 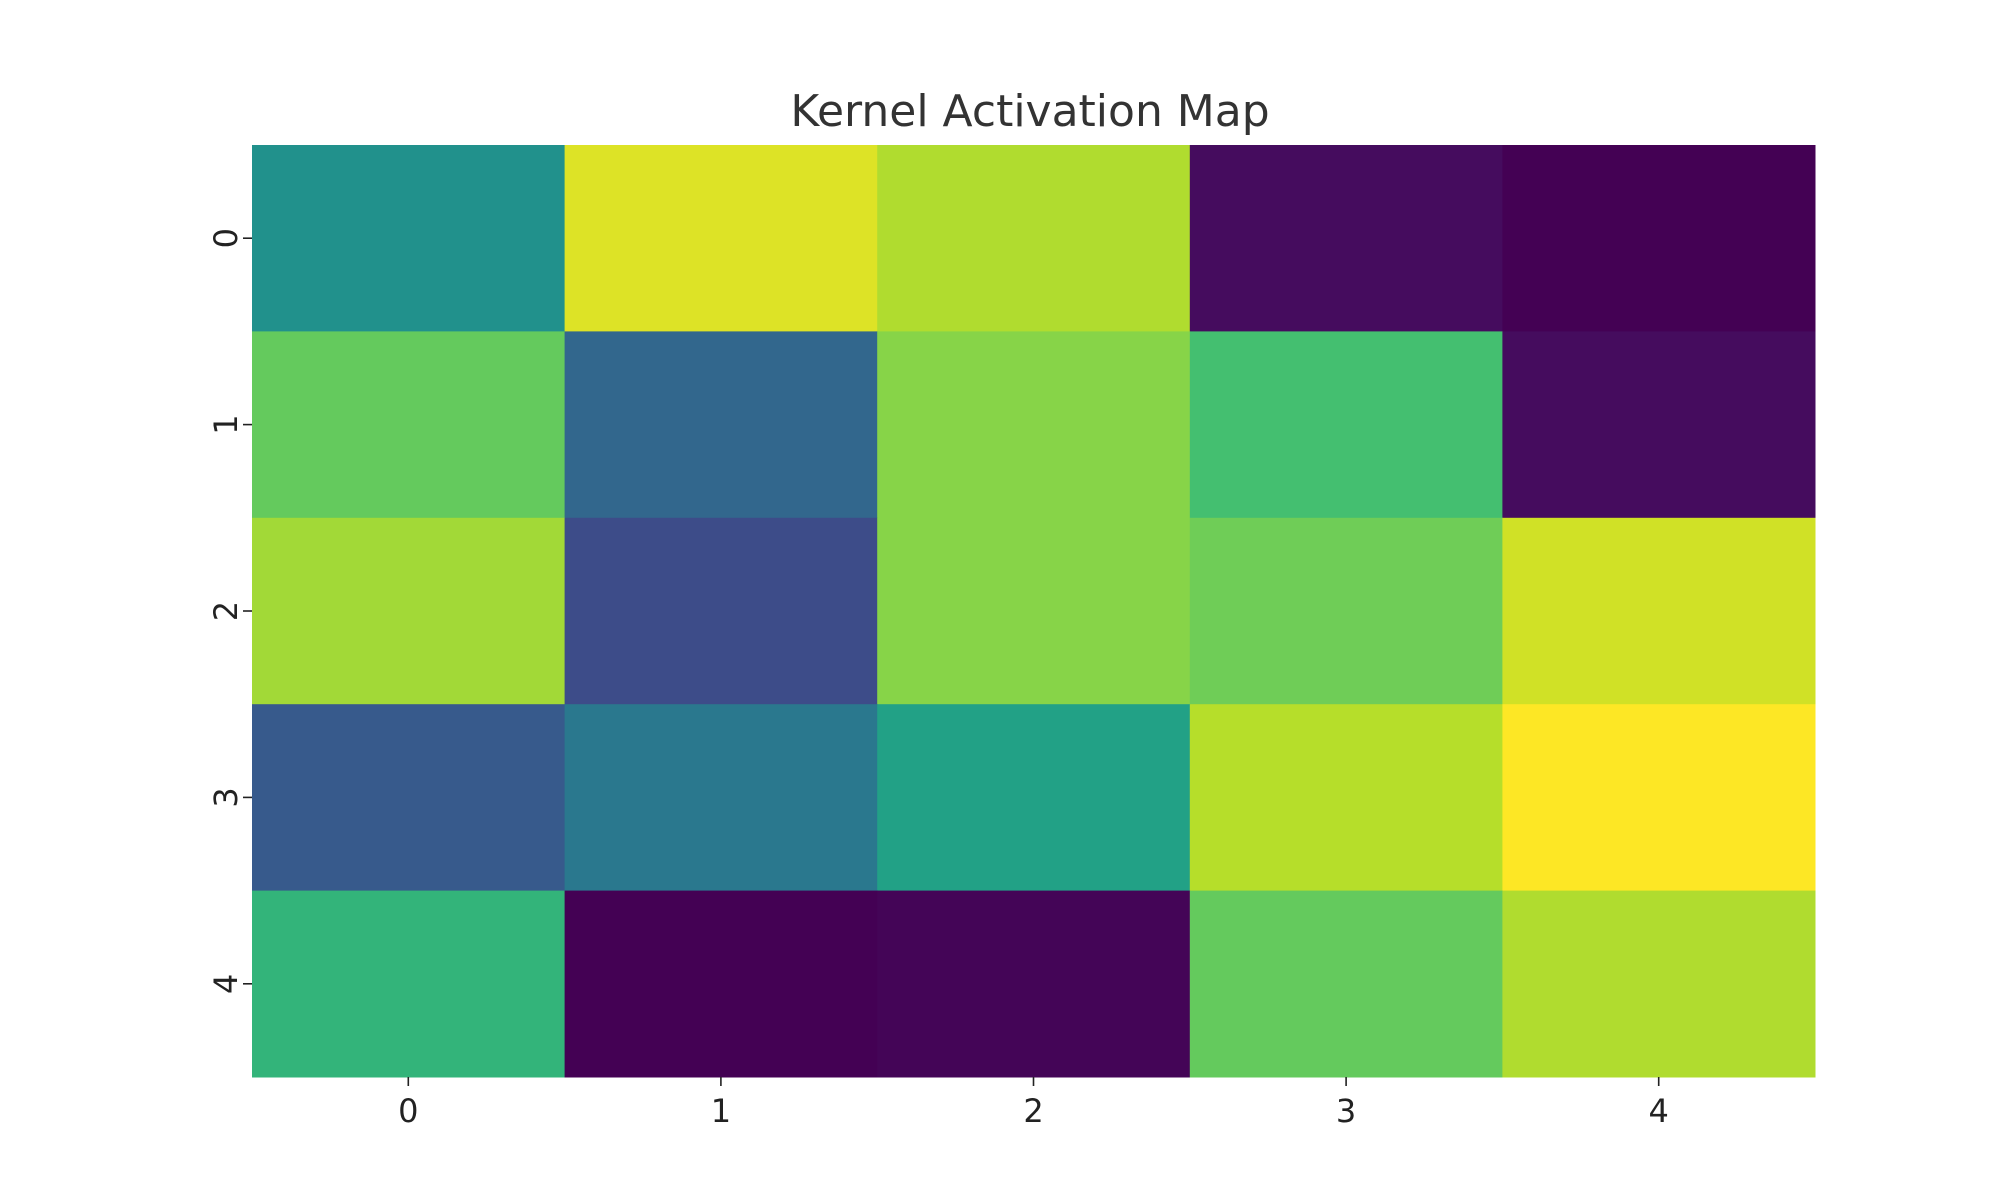 I want to click on heatmap-cell-r4-c1, so click(x=721, y=984).